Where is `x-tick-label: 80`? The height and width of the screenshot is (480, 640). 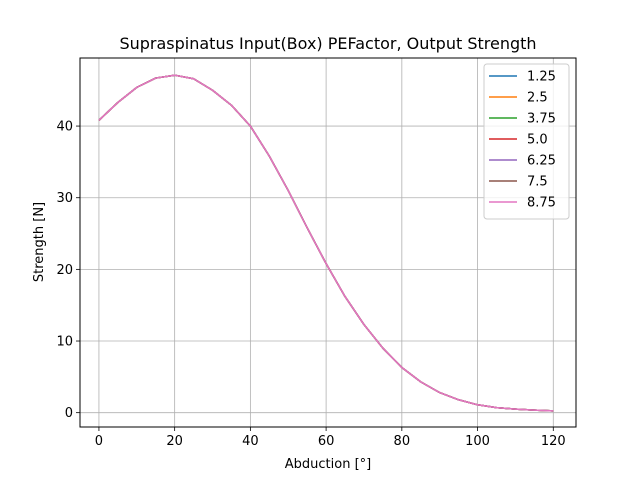
x-tick-label: 80 is located at coordinates (402, 441).